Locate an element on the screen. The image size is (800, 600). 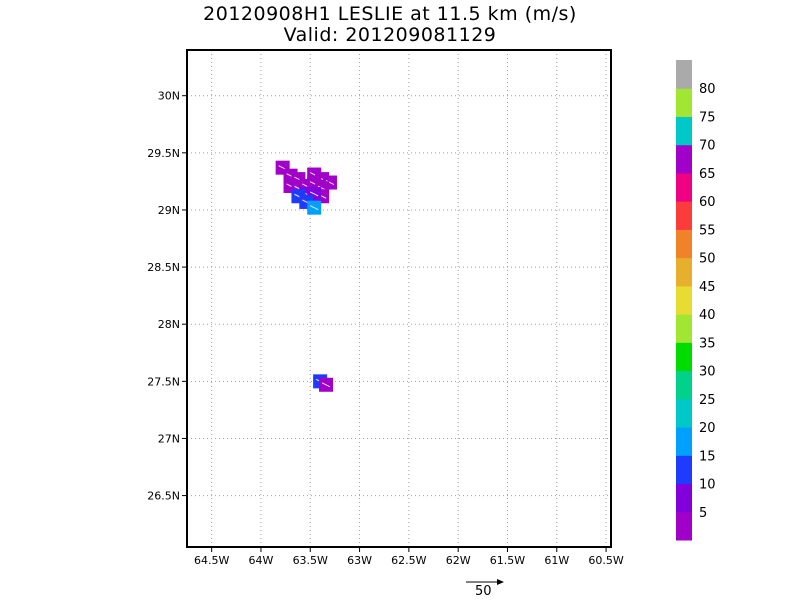
lon-tick-label: 63W is located at coordinates (359, 560).